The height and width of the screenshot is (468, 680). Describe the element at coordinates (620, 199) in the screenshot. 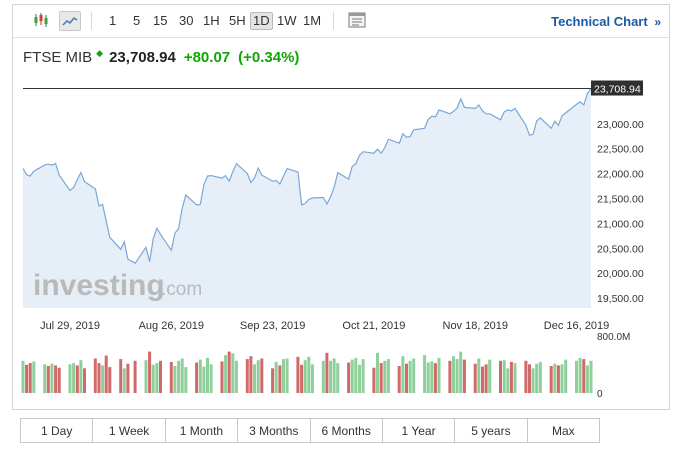

I see `y-tick-label: 21,500.00` at that location.